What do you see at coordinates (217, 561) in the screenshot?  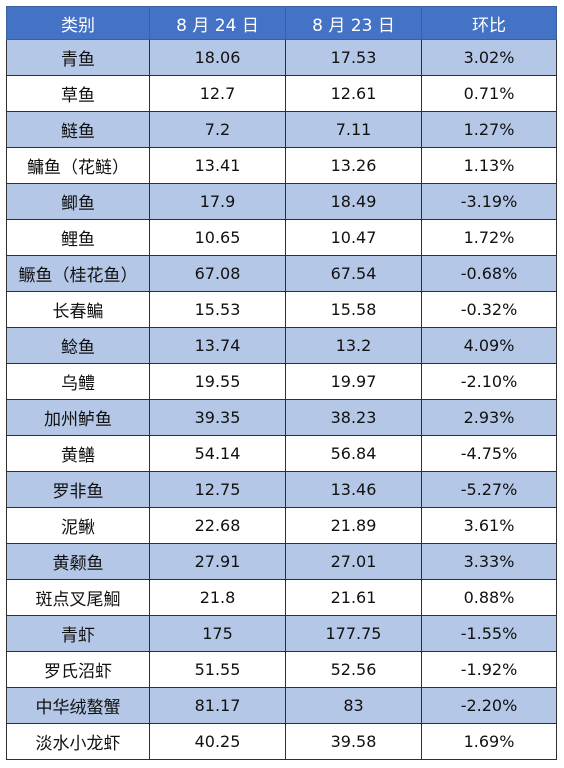 I see `aug-24-price-cell: 27.91` at bounding box center [217, 561].